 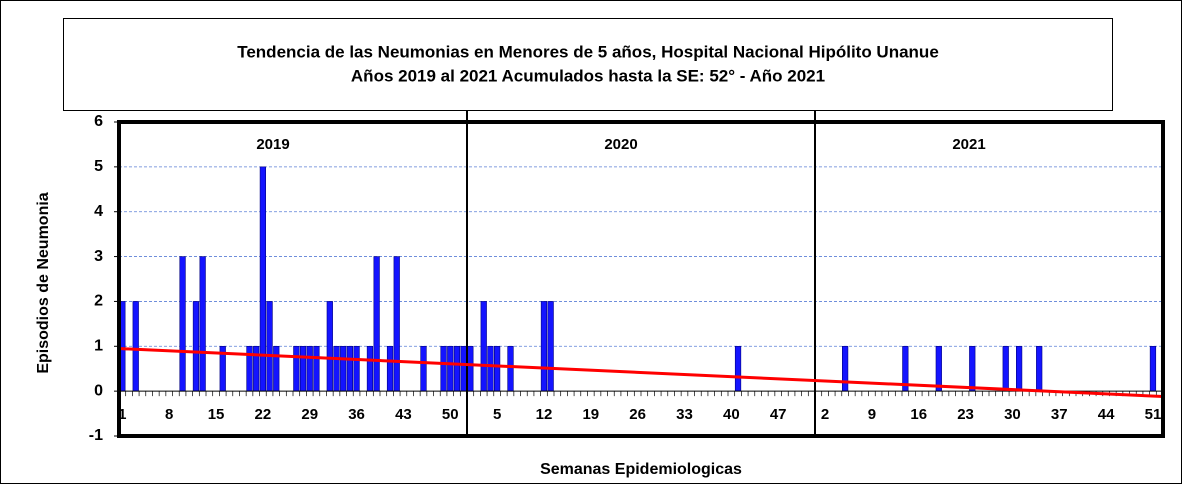 What do you see at coordinates (272, 144) in the screenshot?
I see `year-label: 2019` at bounding box center [272, 144].